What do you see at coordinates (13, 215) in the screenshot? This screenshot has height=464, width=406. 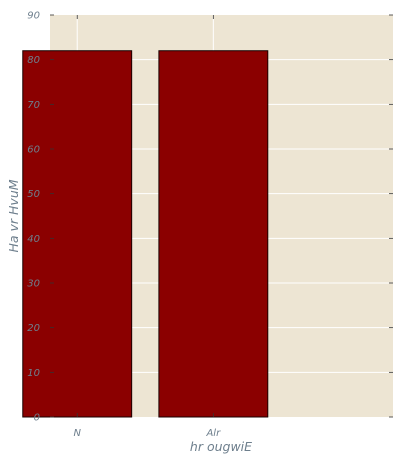 I see `y-axis-label: Ha vr HvuM` at bounding box center [13, 215].